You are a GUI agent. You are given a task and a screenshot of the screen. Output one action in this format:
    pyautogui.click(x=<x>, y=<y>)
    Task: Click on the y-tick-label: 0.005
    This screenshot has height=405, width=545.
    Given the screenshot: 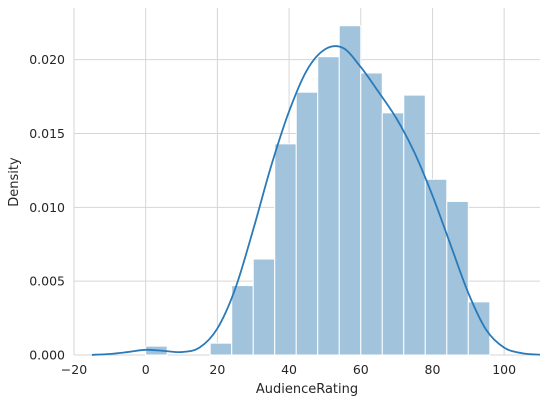 What is the action you would take?
    pyautogui.click(x=47, y=281)
    